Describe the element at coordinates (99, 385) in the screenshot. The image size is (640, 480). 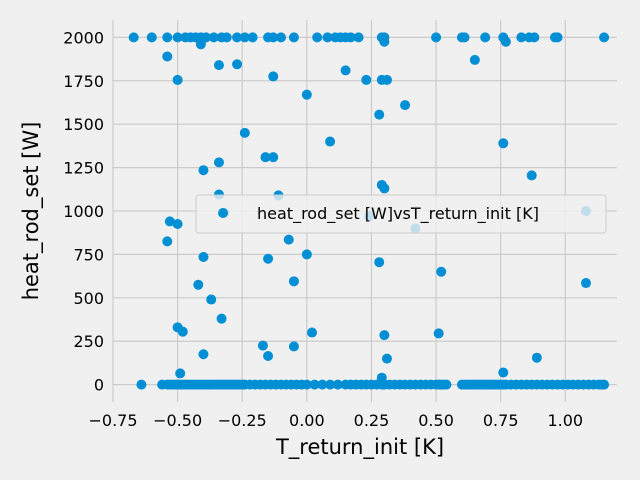
I see `y-tick-label: 0` at that location.